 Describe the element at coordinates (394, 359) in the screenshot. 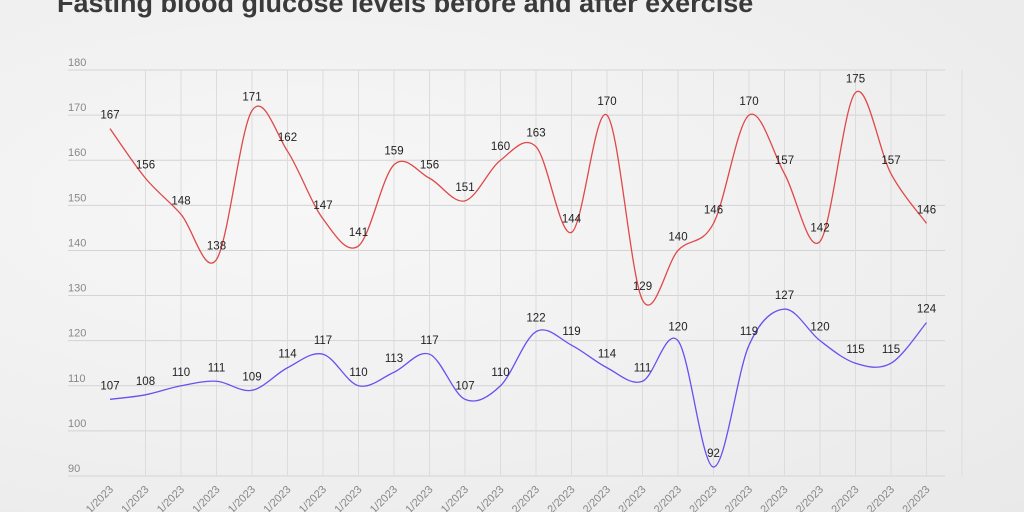

I see `data-label: 113` at that location.